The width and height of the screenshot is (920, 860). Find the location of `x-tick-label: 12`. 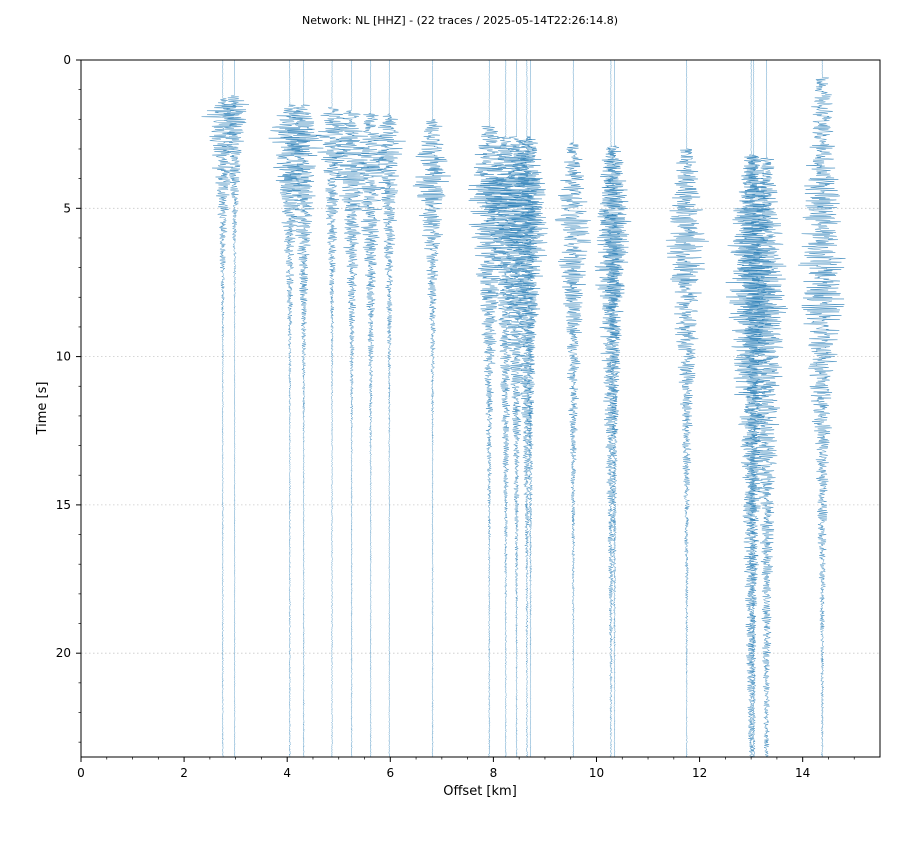

x-tick-label: 12 is located at coordinates (699, 773).